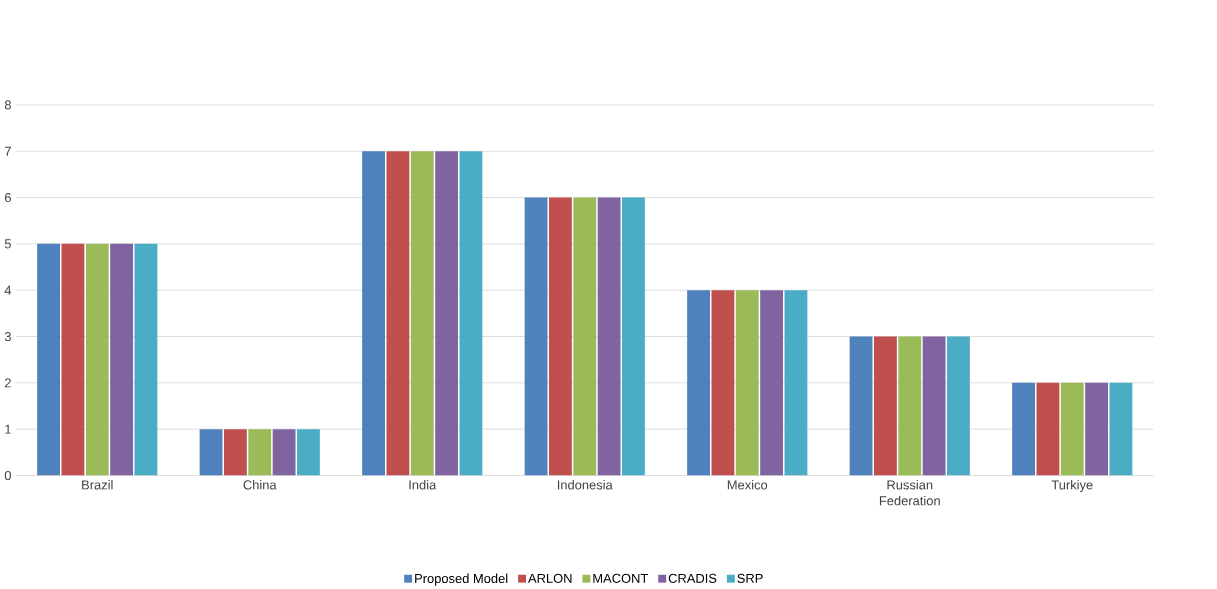  Describe the element at coordinates (423, 485) in the screenshot. I see `x-tick-label: India` at that location.